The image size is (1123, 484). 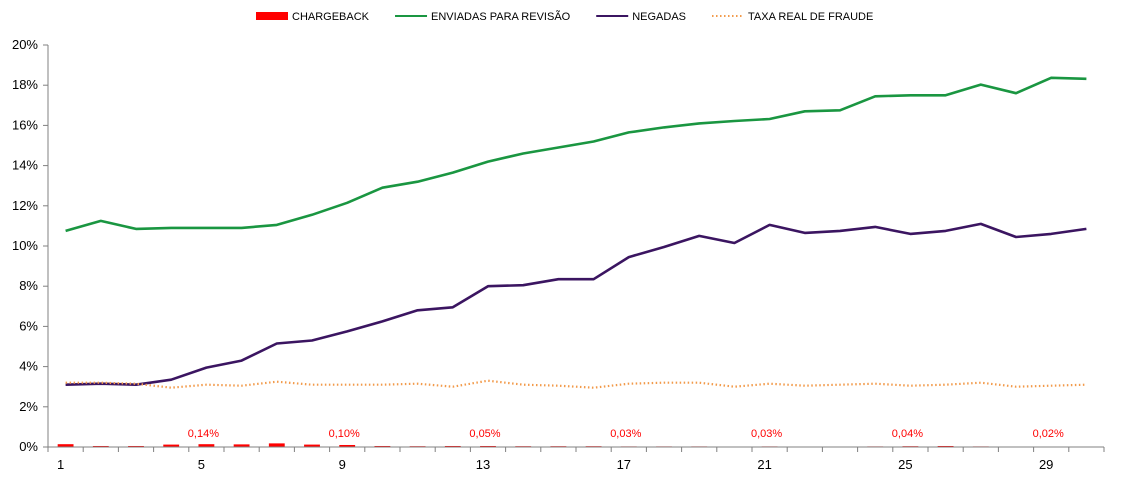 I want to click on chargeback-data-label: 0,02%, so click(x=1048, y=434).